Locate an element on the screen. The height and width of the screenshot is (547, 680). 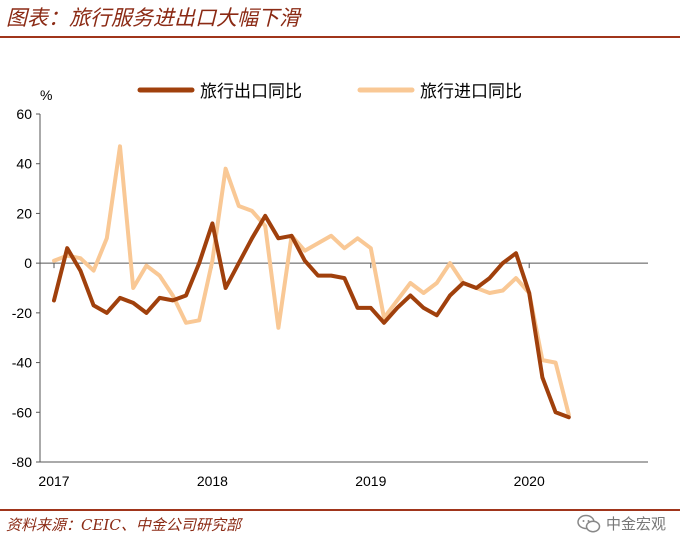
y-tick-label: -20 is located at coordinates (22, 313).